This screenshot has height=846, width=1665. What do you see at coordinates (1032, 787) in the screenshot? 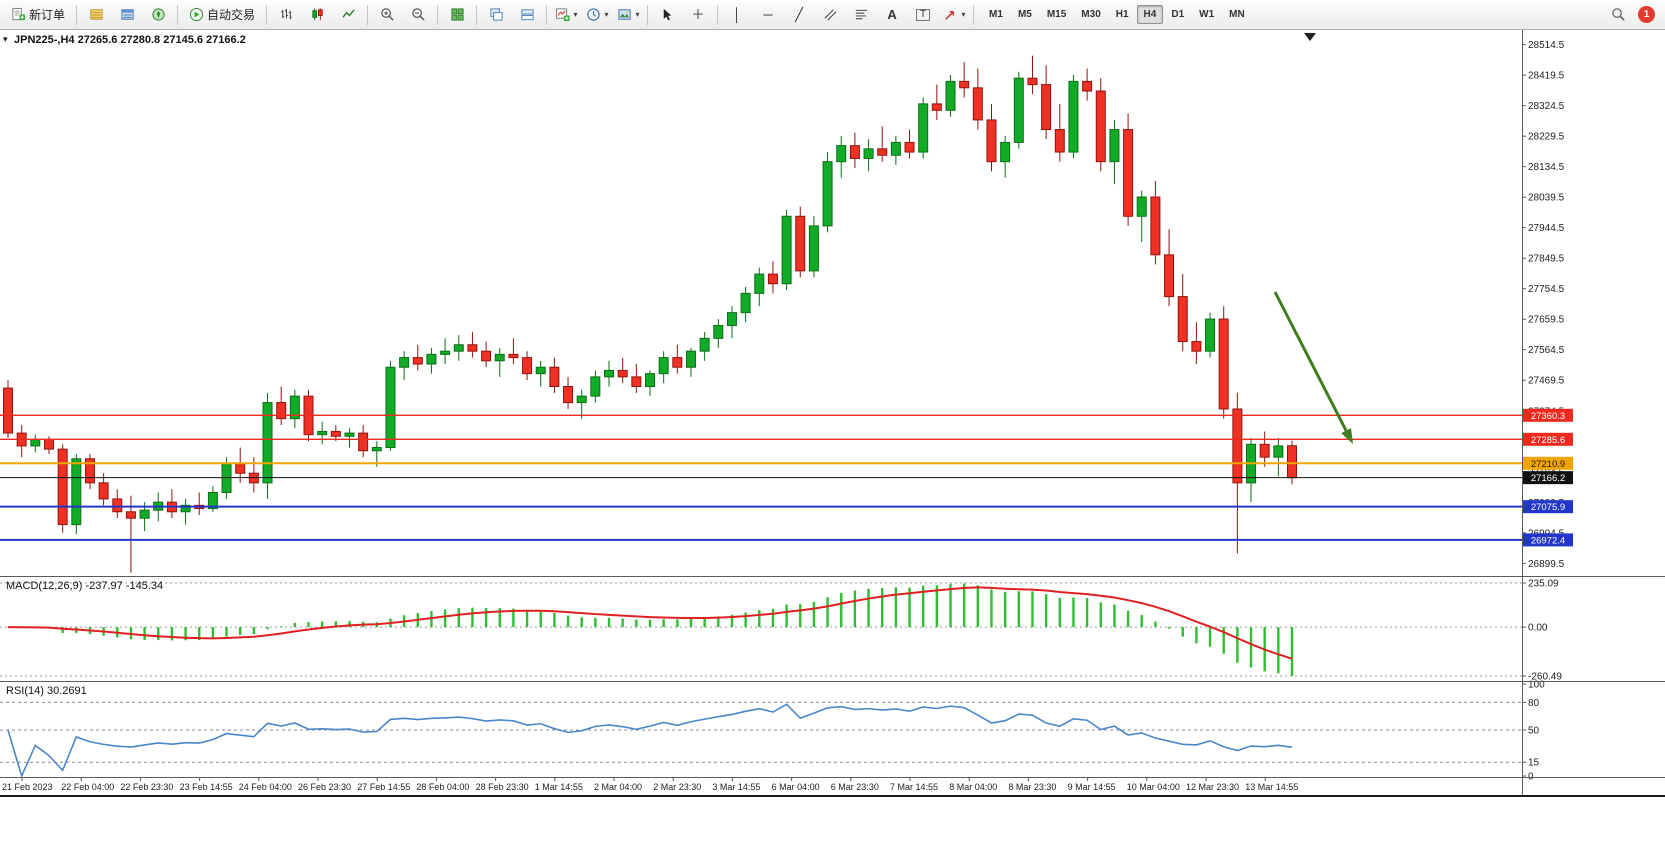
I see `time-axis-label: 8 Mar 23:30` at bounding box center [1032, 787].